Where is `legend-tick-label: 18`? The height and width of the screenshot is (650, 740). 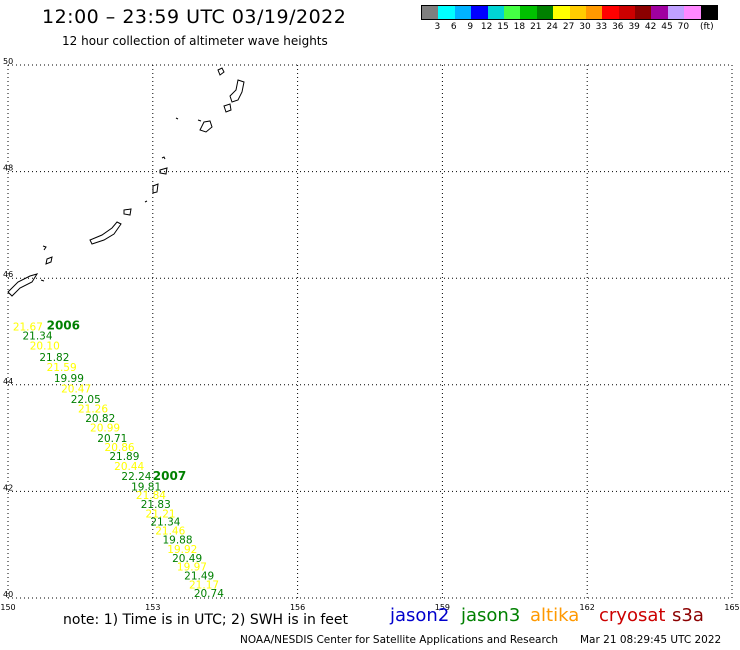
legend-tick-label: 18 is located at coordinates (519, 27).